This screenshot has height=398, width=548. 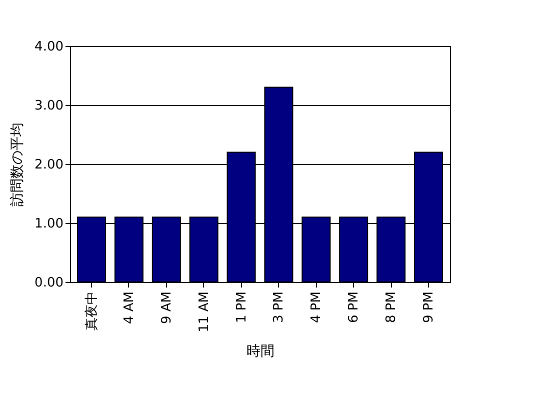 What do you see at coordinates (49, 165) in the screenshot?
I see `y-tick-label: 2.00` at bounding box center [49, 165].